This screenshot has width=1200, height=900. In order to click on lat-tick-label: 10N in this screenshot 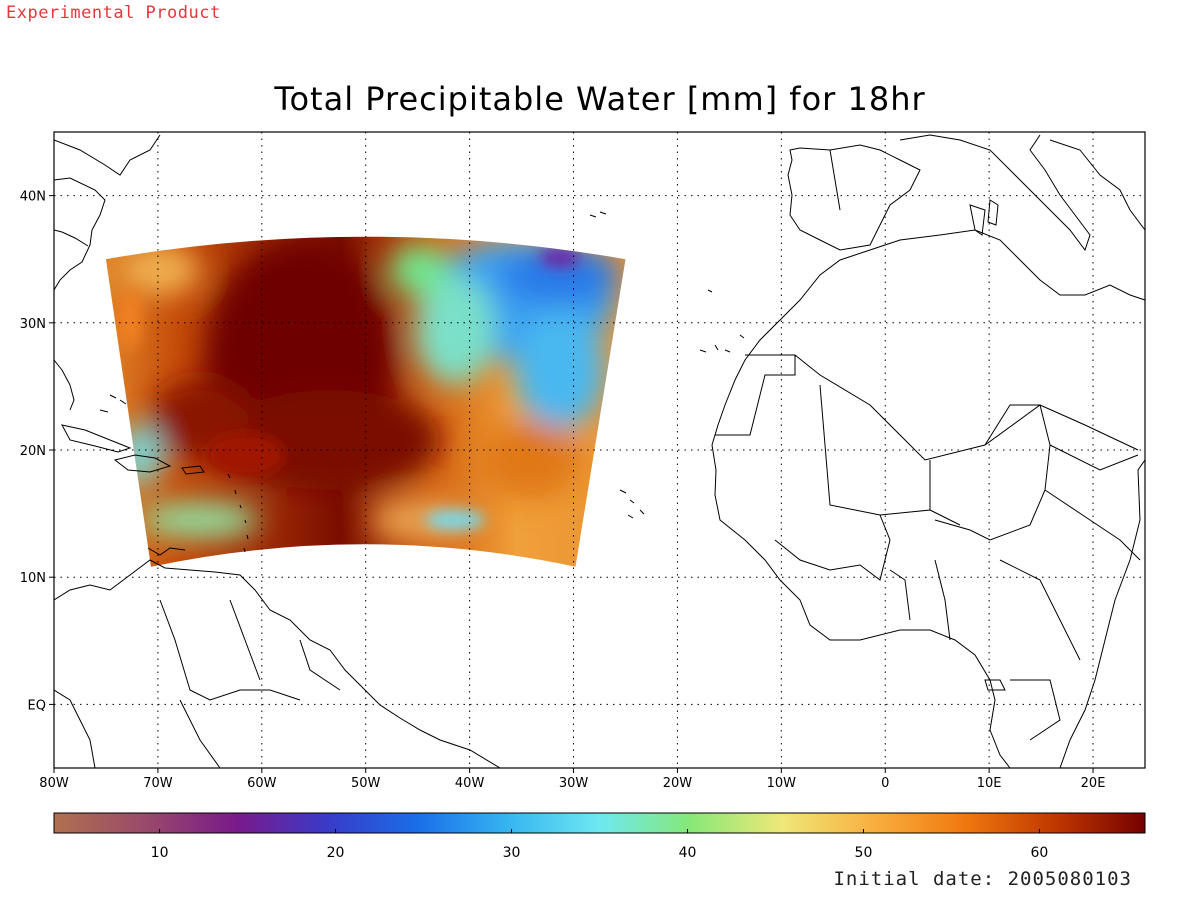, I will do `click(33, 578)`.